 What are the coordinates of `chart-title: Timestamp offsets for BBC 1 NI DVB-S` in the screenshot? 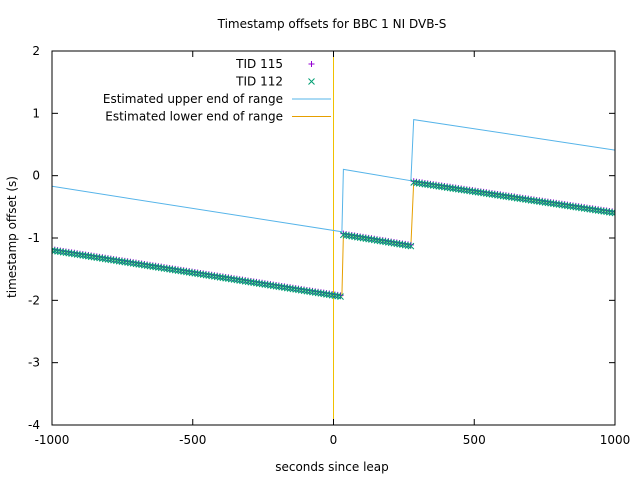 It's located at (332, 24).